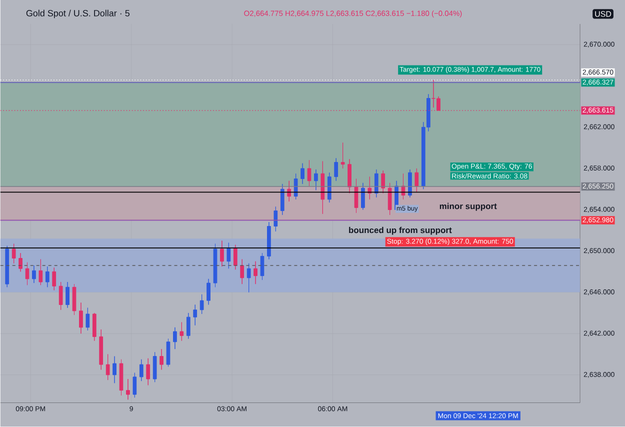 Image resolution: width=625 pixels, height=427 pixels. What do you see at coordinates (468, 207) in the screenshot?
I see `annotation: minor support` at bounding box center [468, 207].